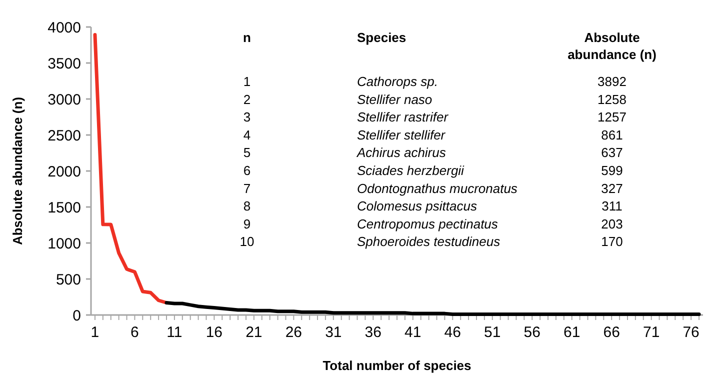 The height and width of the screenshot is (382, 717). What do you see at coordinates (174, 332) in the screenshot?
I see `x-tick-label: 11` at bounding box center [174, 332].